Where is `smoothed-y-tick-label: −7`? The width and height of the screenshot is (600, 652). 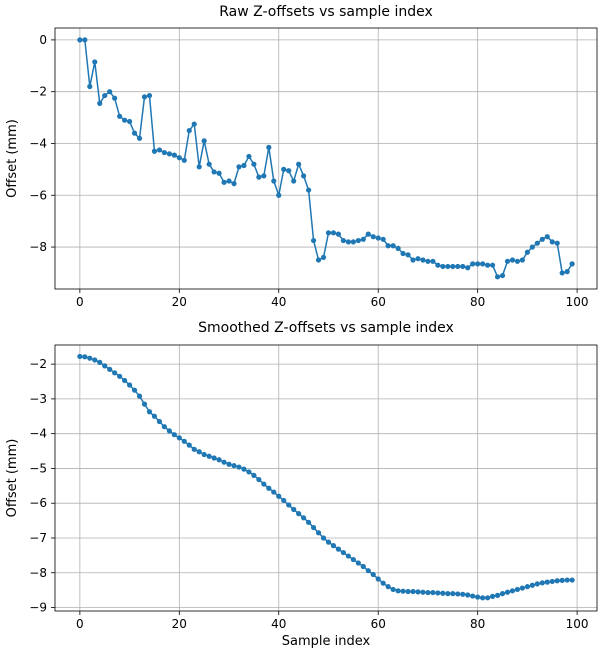
smoothed-y-tick-label: −7 is located at coordinates (38, 538).